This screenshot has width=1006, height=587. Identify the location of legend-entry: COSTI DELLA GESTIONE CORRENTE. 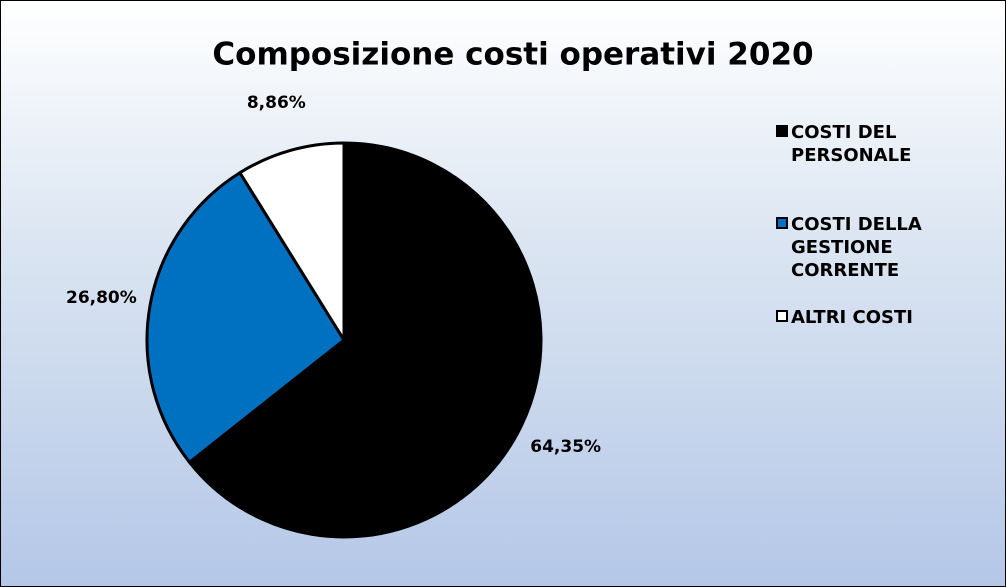
(866, 247).